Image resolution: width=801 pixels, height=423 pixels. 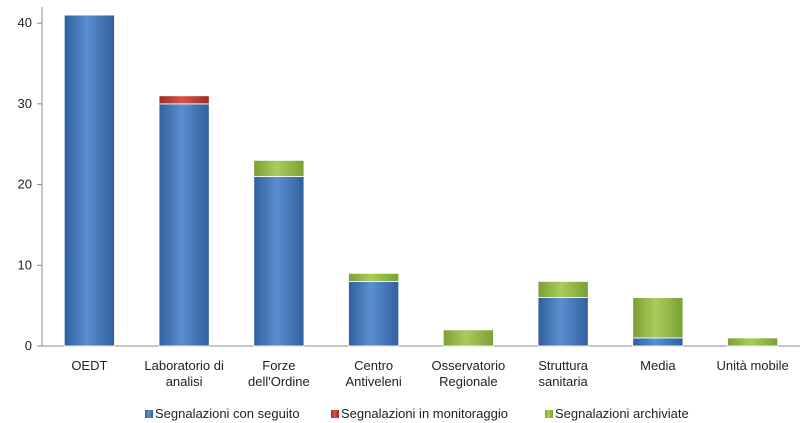 What do you see at coordinates (658, 365) in the screenshot?
I see `x-category-label: Media` at bounding box center [658, 365].